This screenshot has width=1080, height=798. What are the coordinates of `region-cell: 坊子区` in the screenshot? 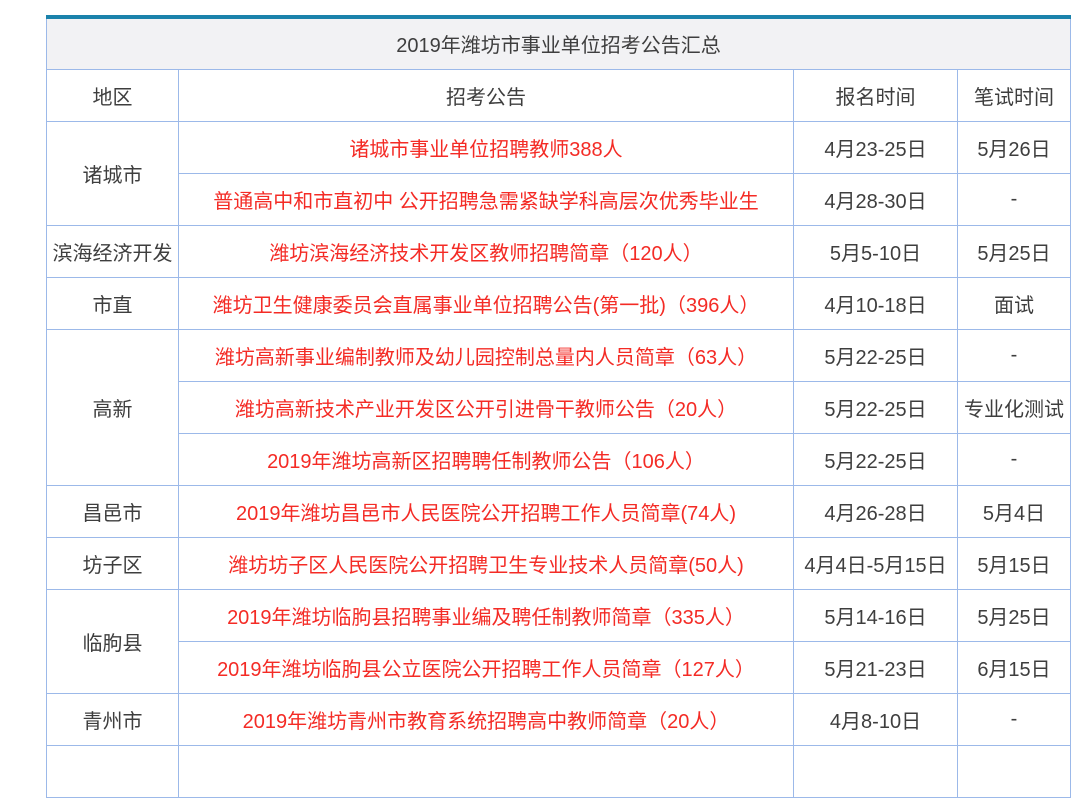 It's located at (112, 563).